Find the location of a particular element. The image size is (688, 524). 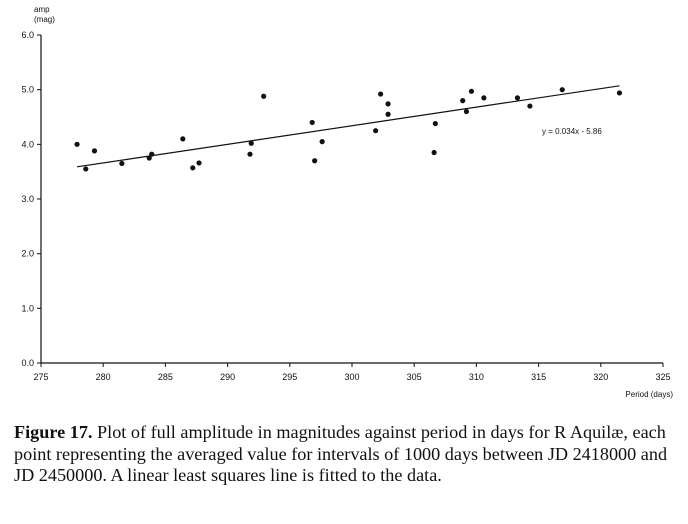

x-tick-label: 325 is located at coordinates (662, 377).